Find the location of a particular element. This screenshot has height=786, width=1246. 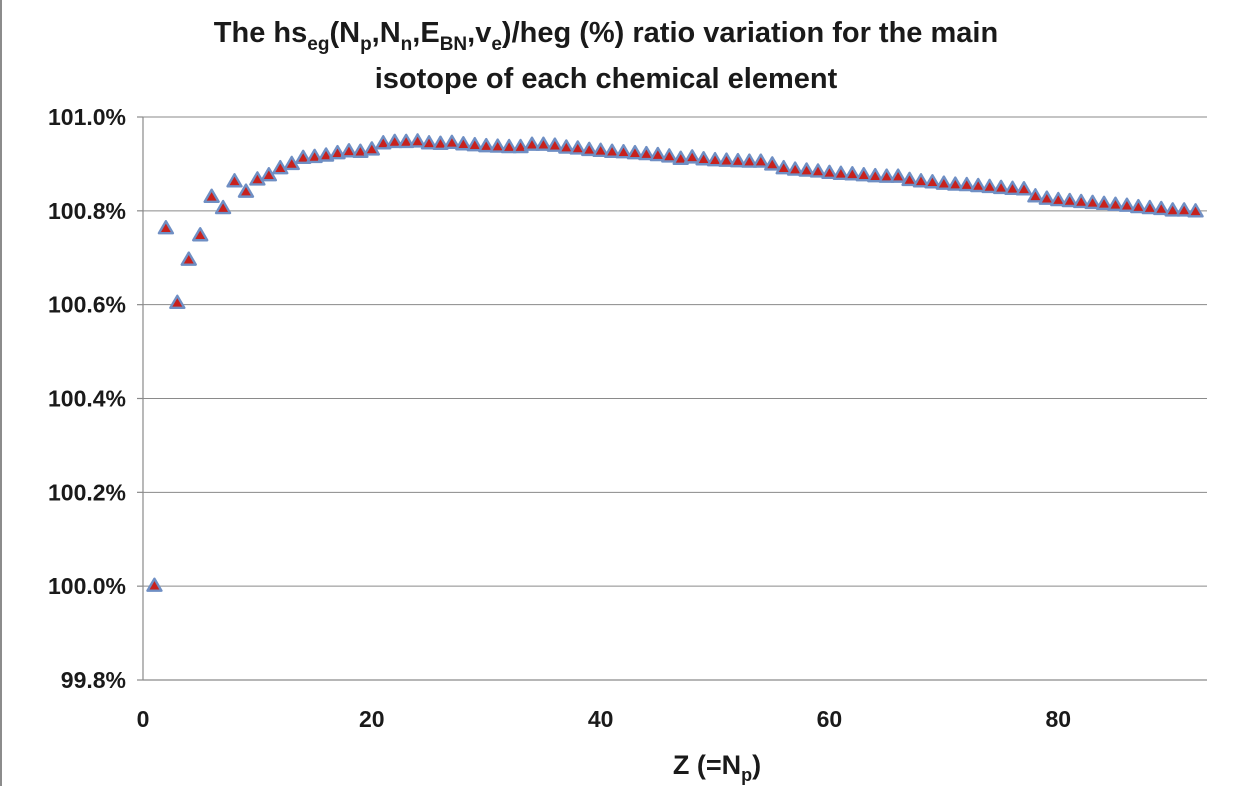

x-tick-label: 40 is located at coordinates (601, 719).